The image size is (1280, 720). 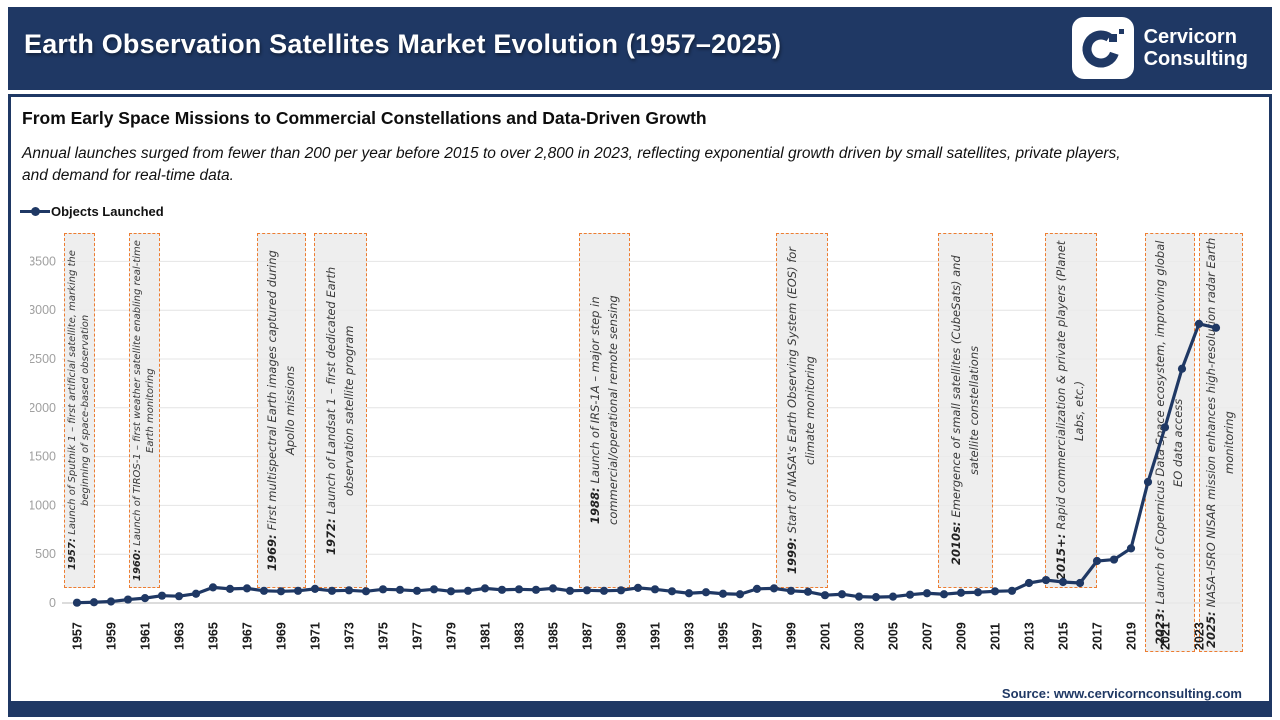 What do you see at coordinates (128, 175) in the screenshot?
I see `description-line-2: and demand for real-time data.` at bounding box center [128, 175].